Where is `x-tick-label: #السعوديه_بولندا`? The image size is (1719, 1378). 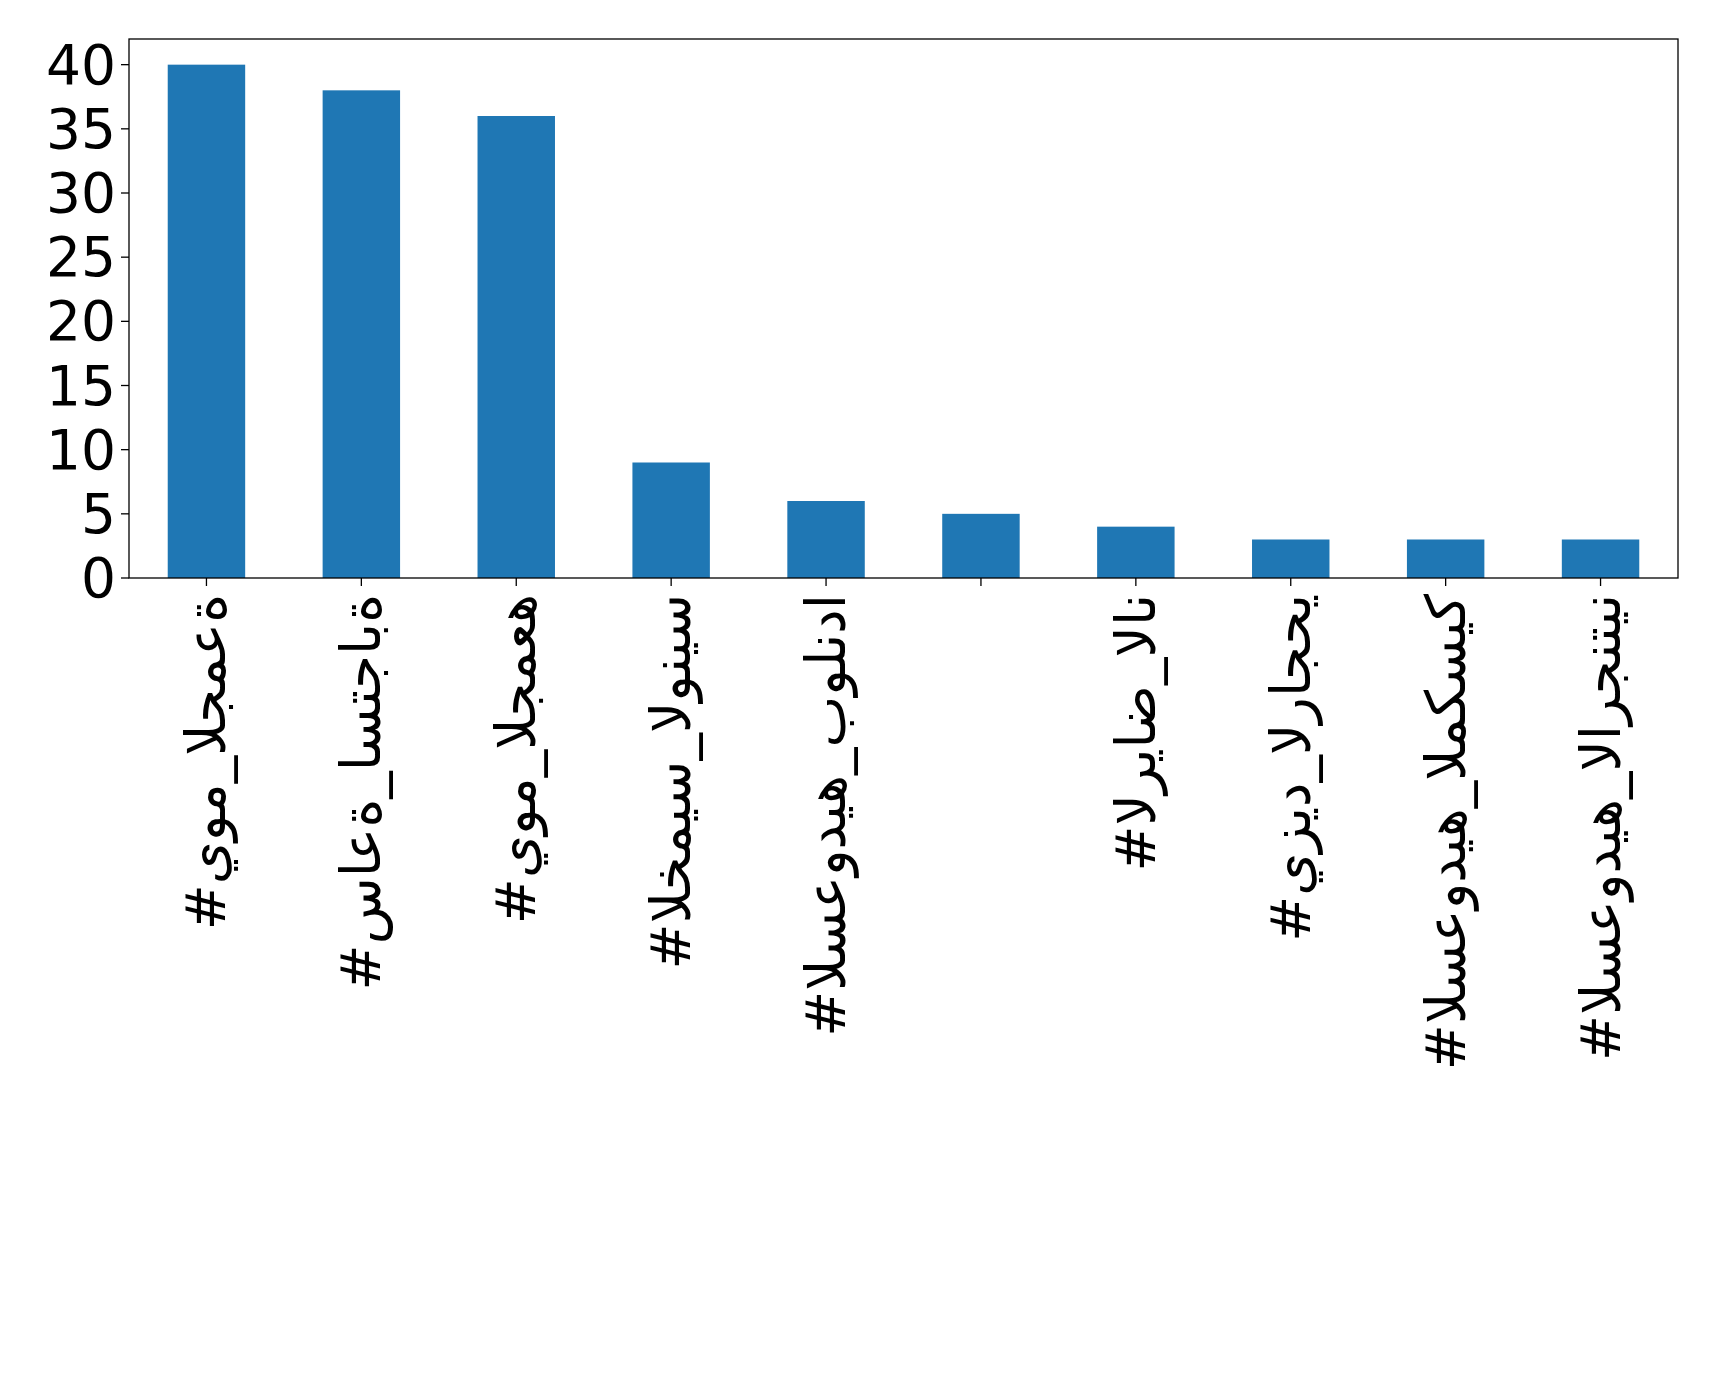 x-tick-label: #السعوديه_بولندا is located at coordinates (827, 815).